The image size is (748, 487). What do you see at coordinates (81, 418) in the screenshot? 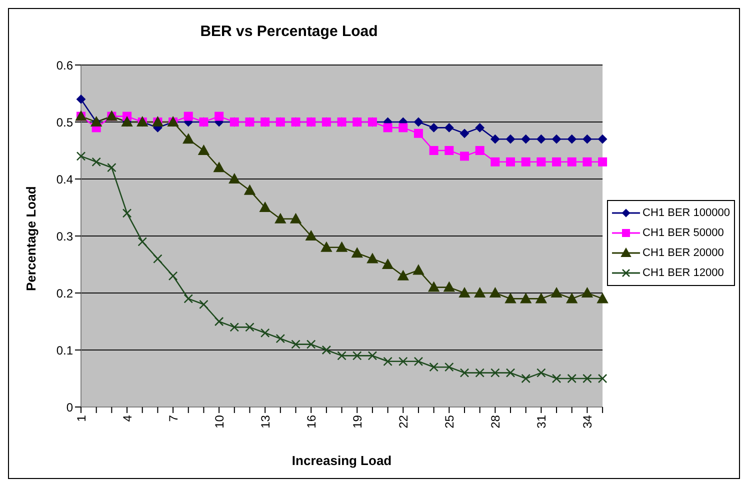
I see `x-tick-label: 1` at bounding box center [81, 418].